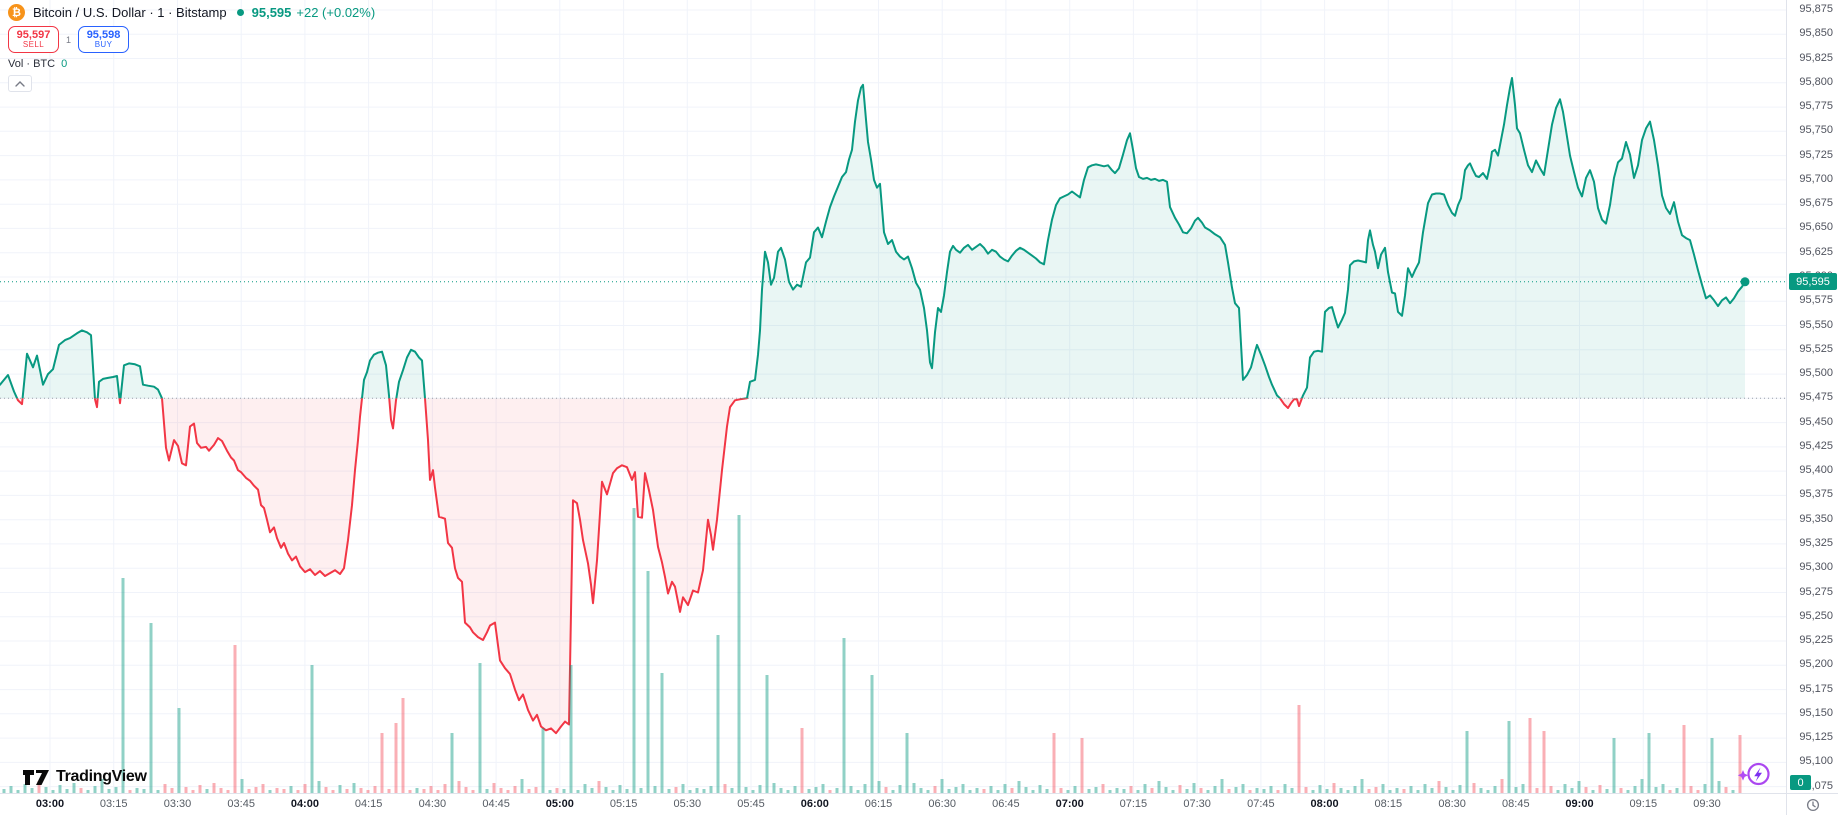  Describe the element at coordinates (1816, 445) in the screenshot. I see `price-tick-label: 95,425` at that location.